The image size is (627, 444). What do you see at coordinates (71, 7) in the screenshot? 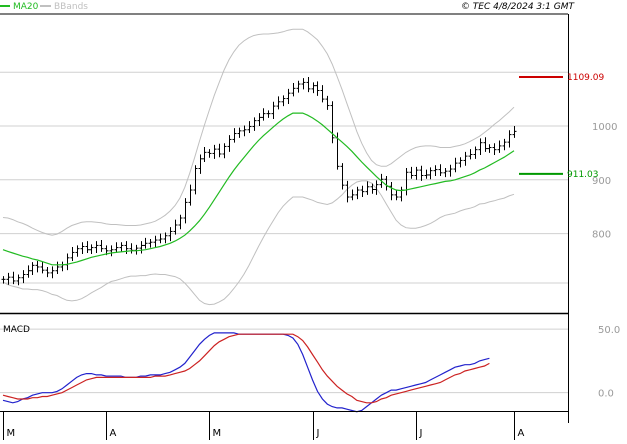
I see `bbands-legend-label: BBands` at bounding box center [71, 7].